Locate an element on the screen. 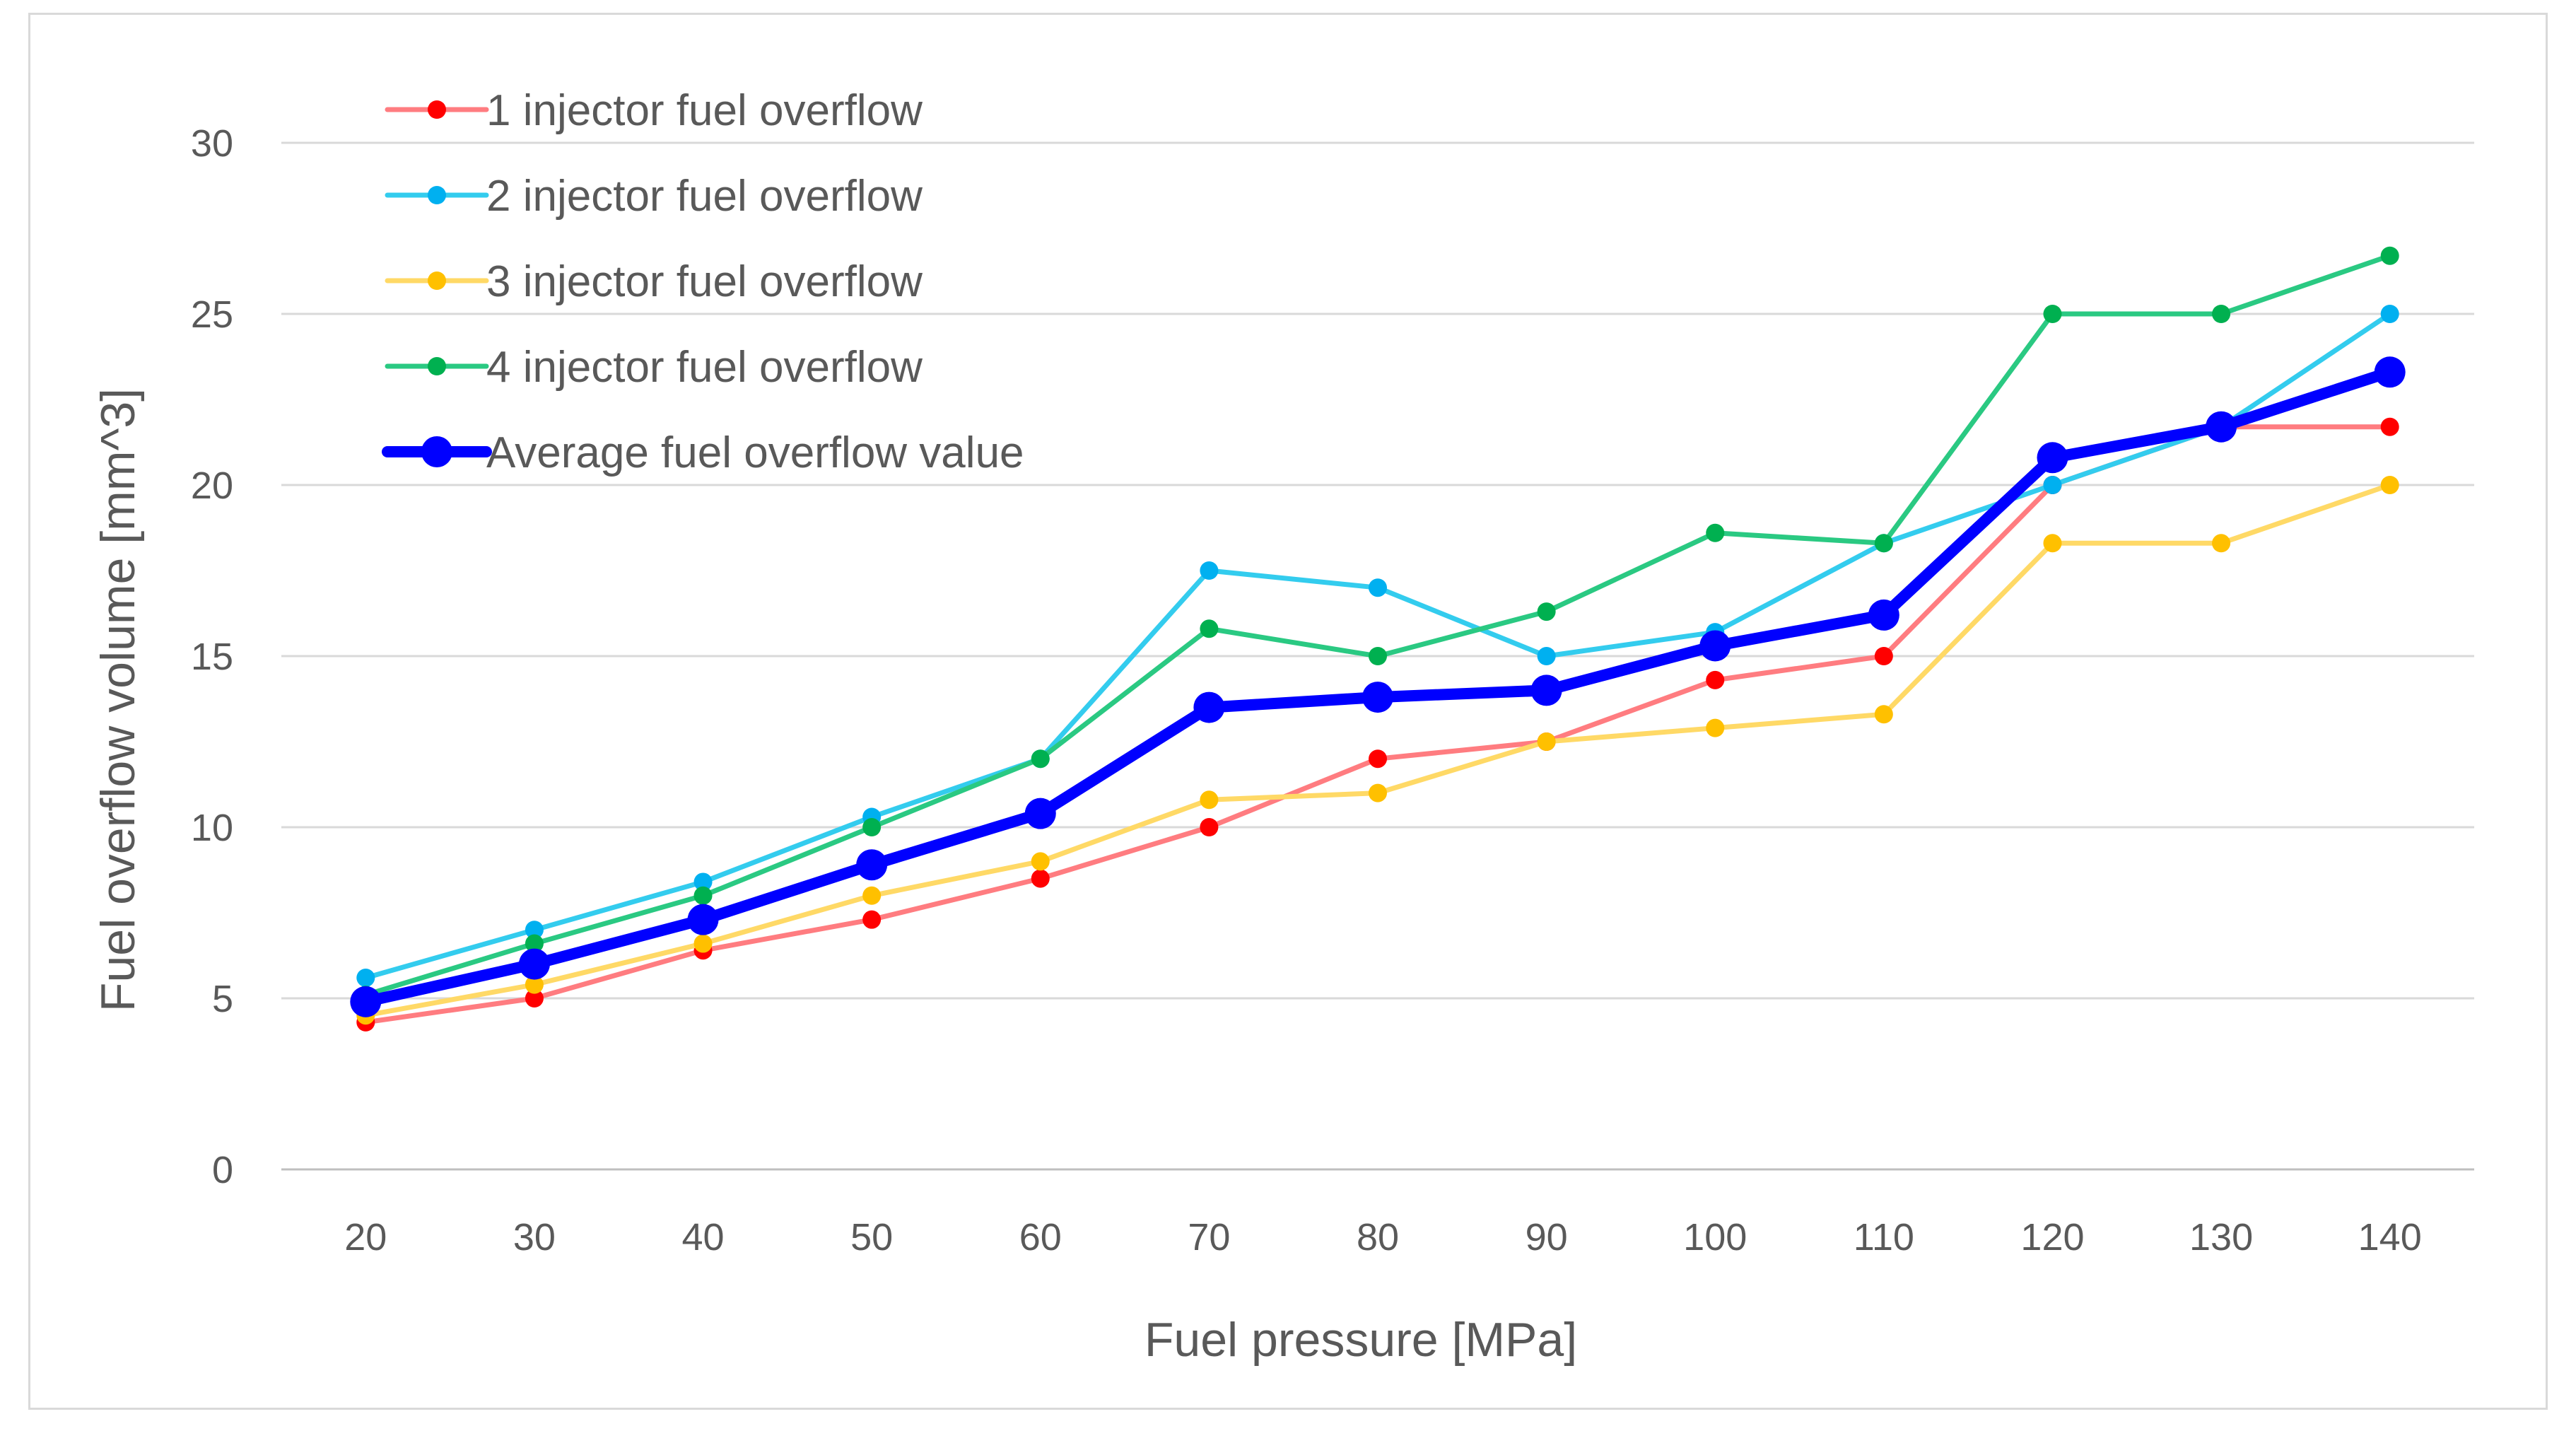 The image size is (2576, 1431). x-tick-label: 130 is located at coordinates (2221, 1237).